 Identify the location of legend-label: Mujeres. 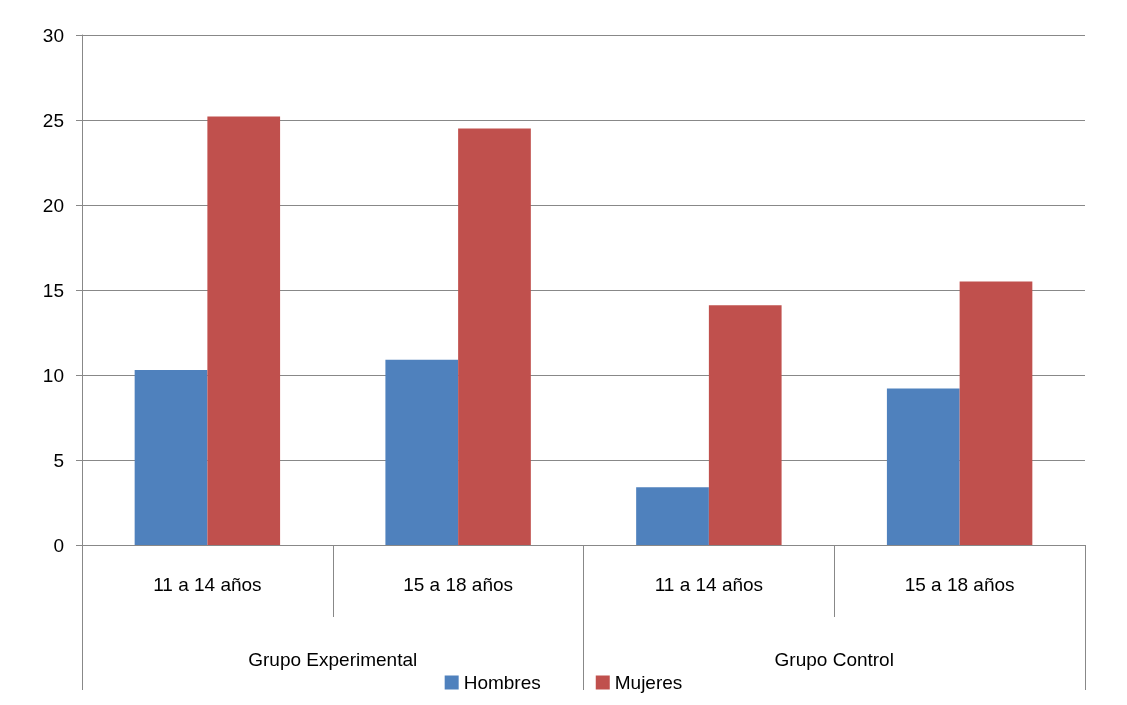
(648, 682).